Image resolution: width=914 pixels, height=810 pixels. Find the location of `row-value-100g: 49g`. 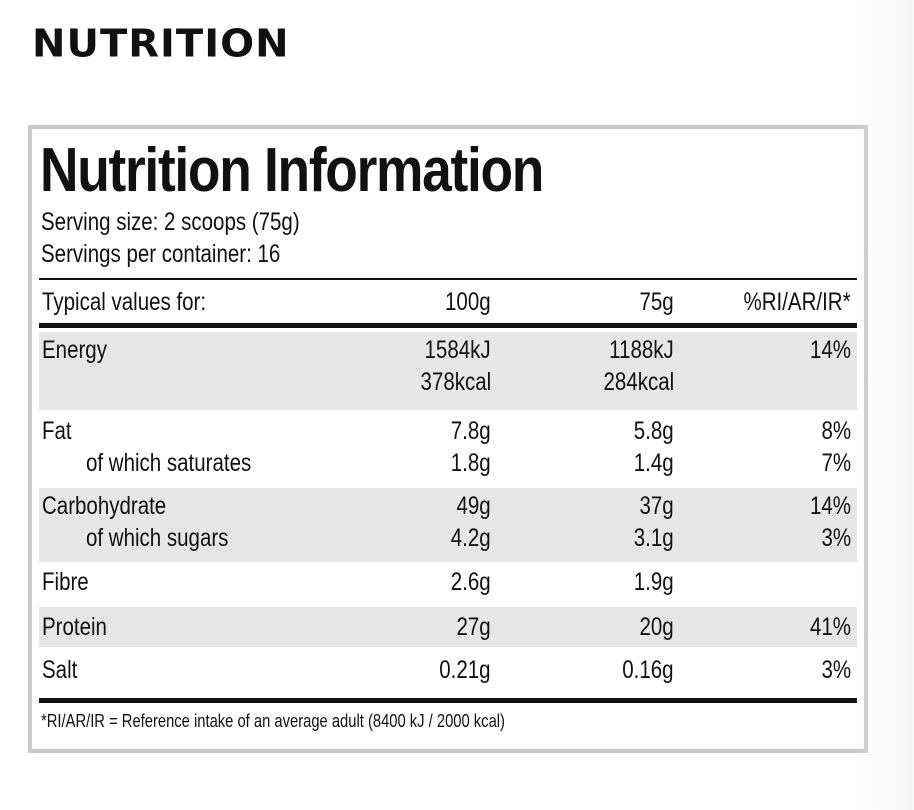

row-value-100g: 49g is located at coordinates (473, 506).